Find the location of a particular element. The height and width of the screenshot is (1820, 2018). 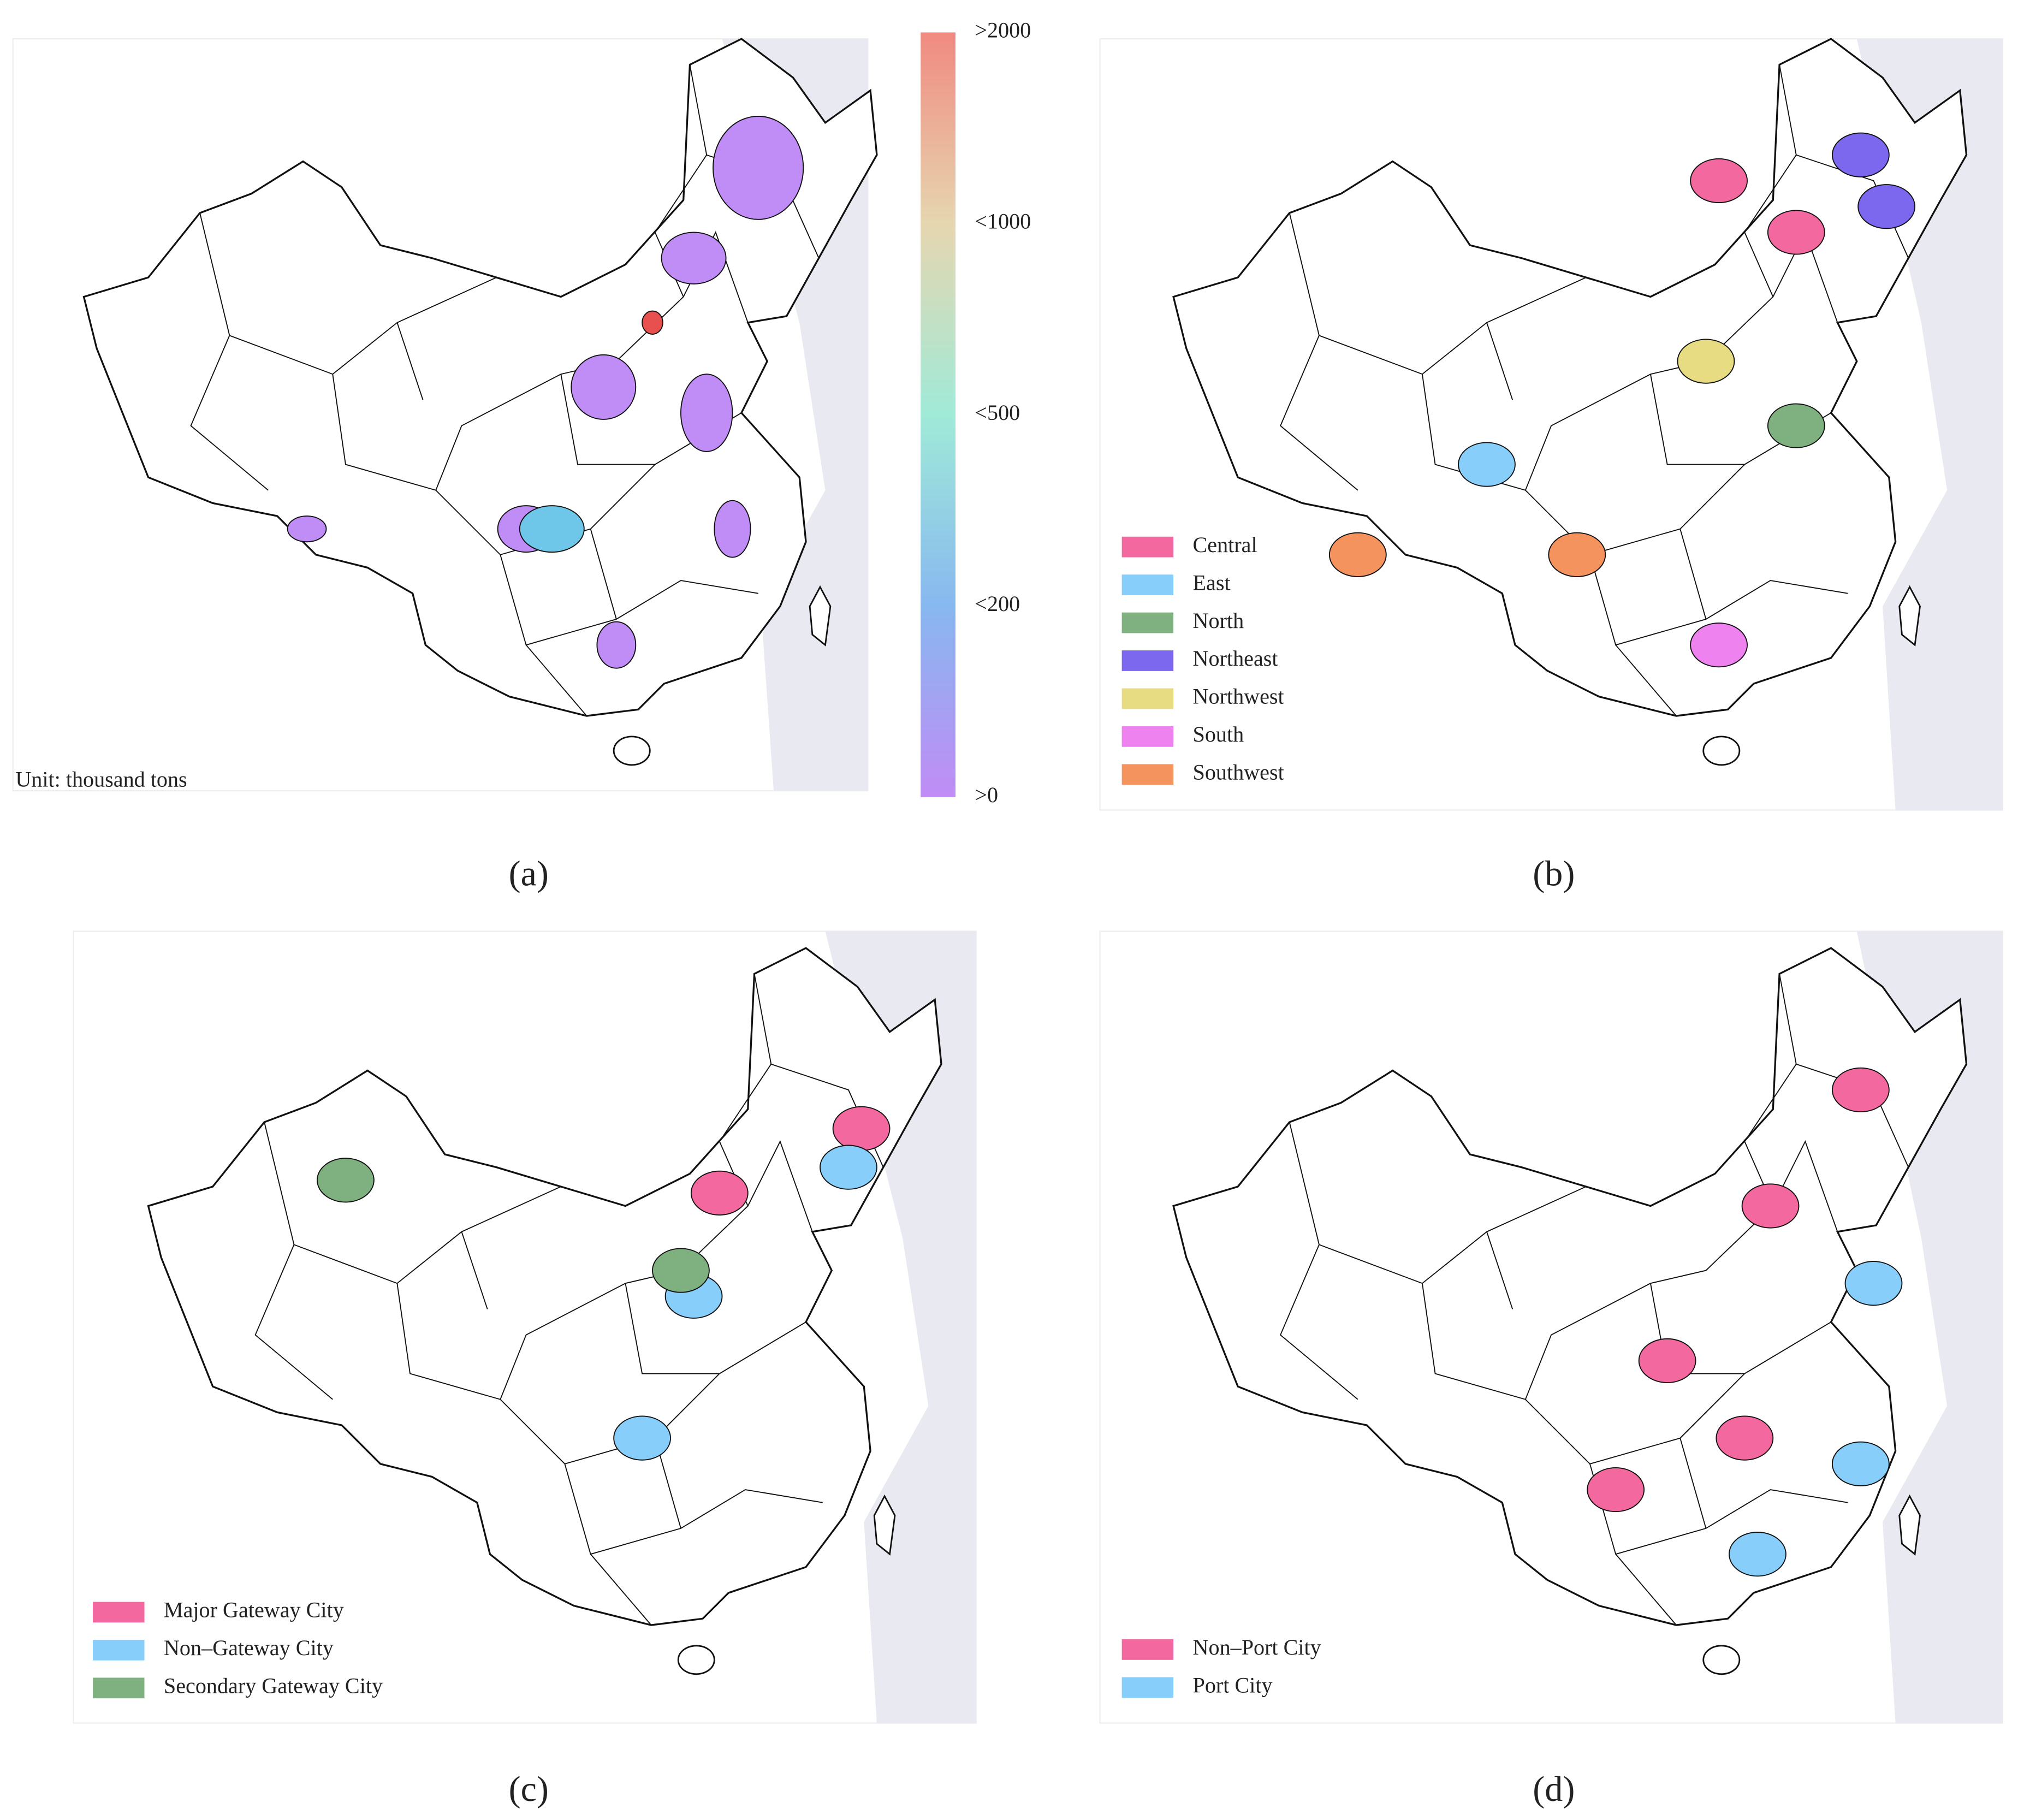

colorbar is located at coordinates (938, 414).